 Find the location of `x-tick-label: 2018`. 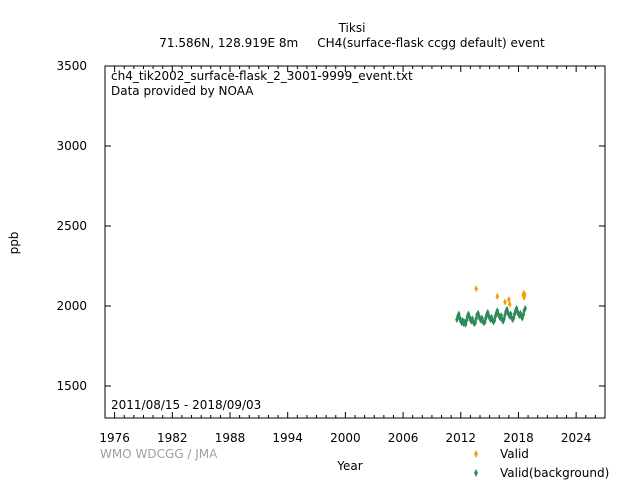

x-tick-label: 2018 is located at coordinates (518, 438).